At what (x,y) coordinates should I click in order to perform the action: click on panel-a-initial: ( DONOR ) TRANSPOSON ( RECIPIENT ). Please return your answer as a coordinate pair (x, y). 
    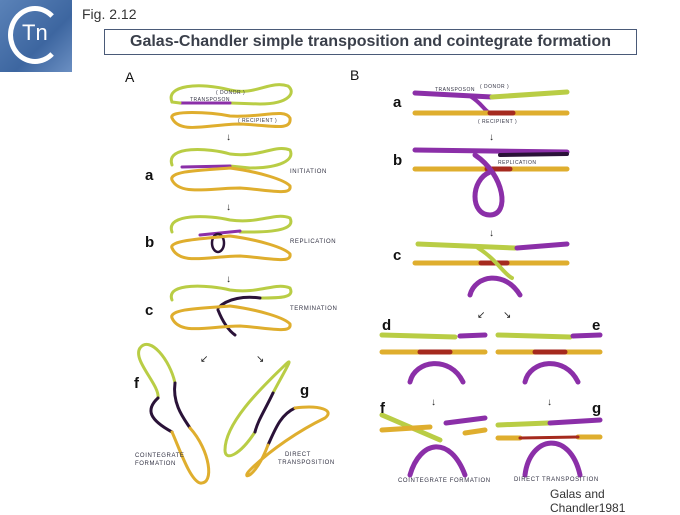
    Looking at the image, I should click on (231, 106).